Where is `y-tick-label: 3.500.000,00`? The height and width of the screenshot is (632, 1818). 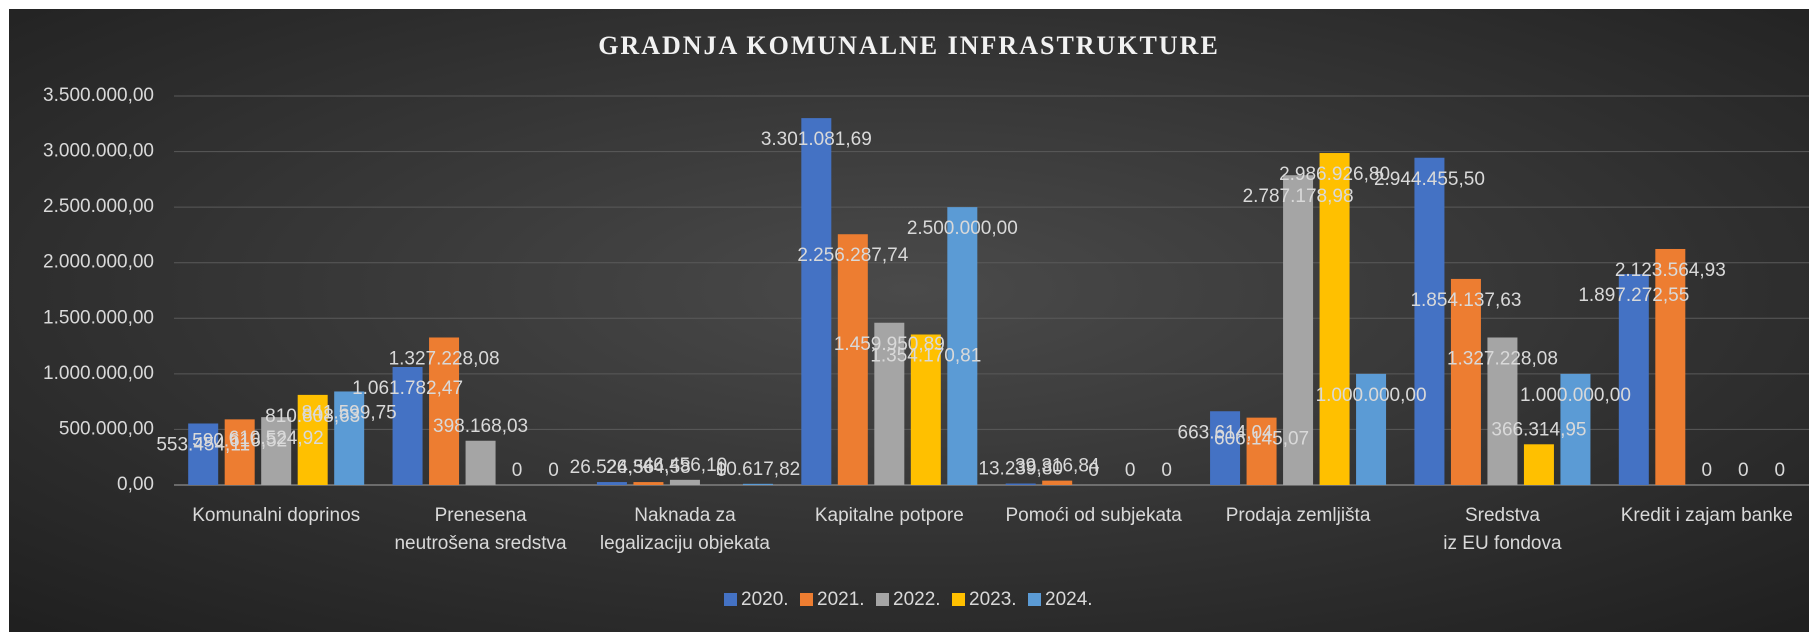
y-tick-label: 3.500.000,00 is located at coordinates (98, 95).